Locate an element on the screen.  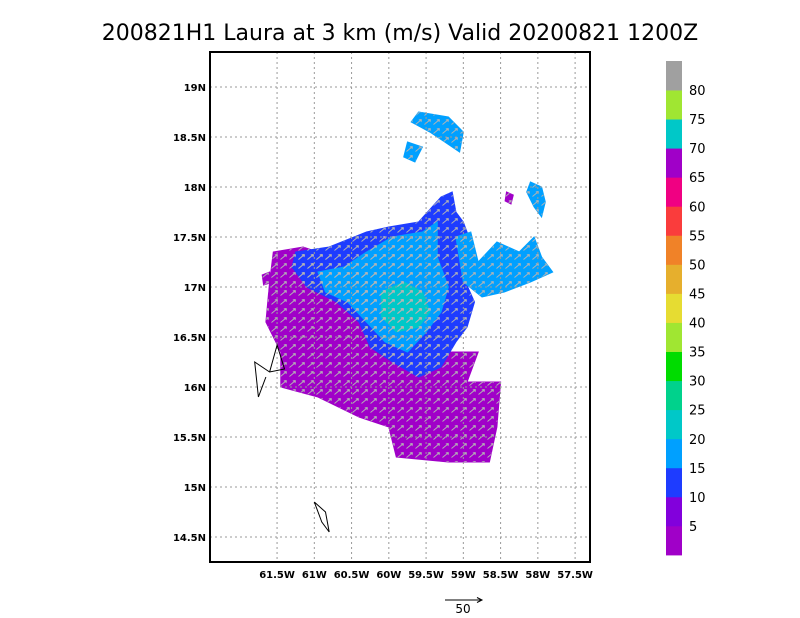
vector-scale-key: 50 is located at coordinates (464, 606).